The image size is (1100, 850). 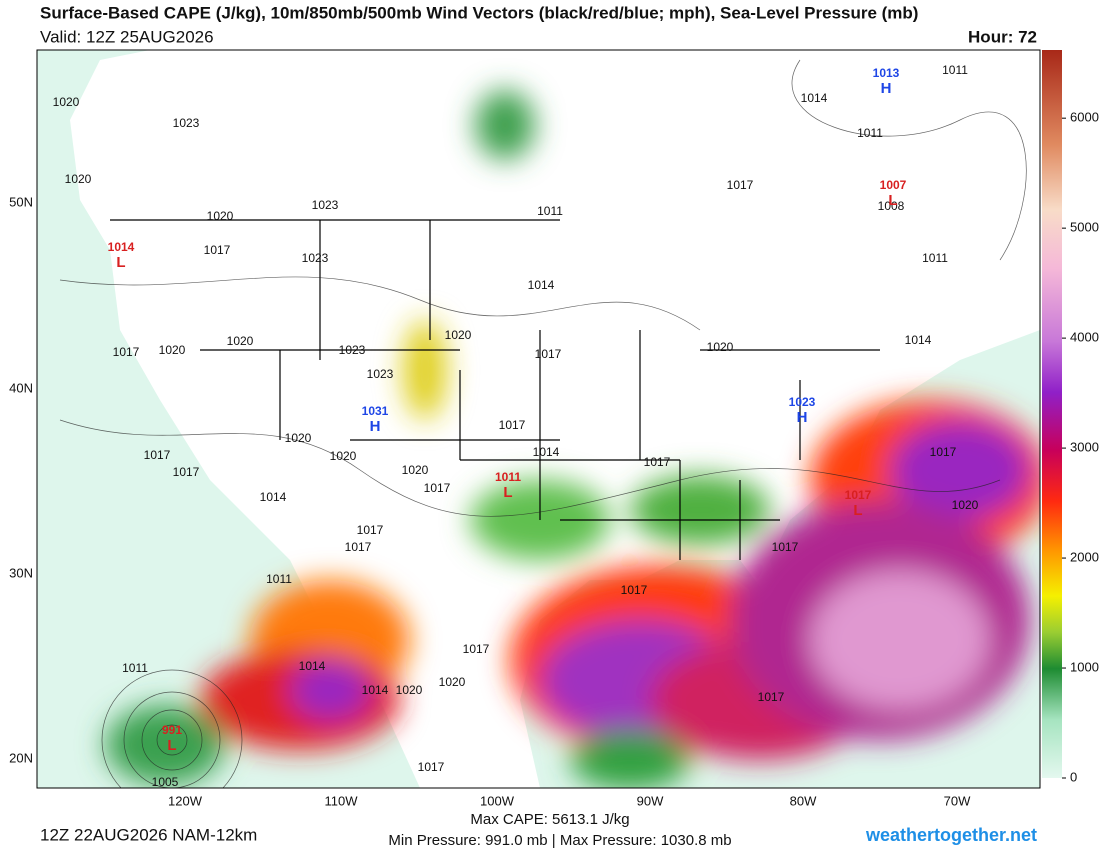 What do you see at coordinates (1073, 776) in the screenshot?
I see `colorbar-label: 0` at bounding box center [1073, 776].